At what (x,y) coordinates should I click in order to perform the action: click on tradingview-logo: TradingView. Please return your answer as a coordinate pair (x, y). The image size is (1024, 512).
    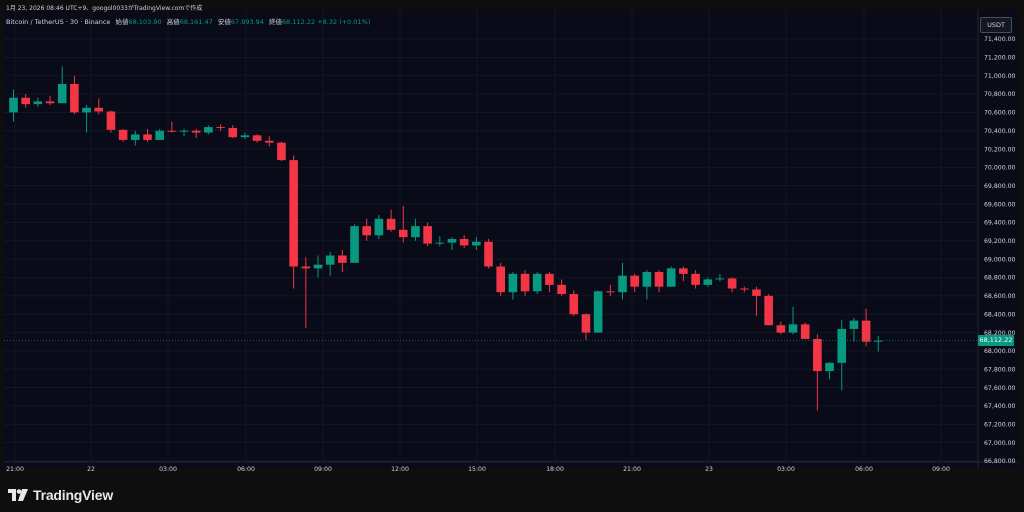
    Looking at the image, I should click on (60, 495).